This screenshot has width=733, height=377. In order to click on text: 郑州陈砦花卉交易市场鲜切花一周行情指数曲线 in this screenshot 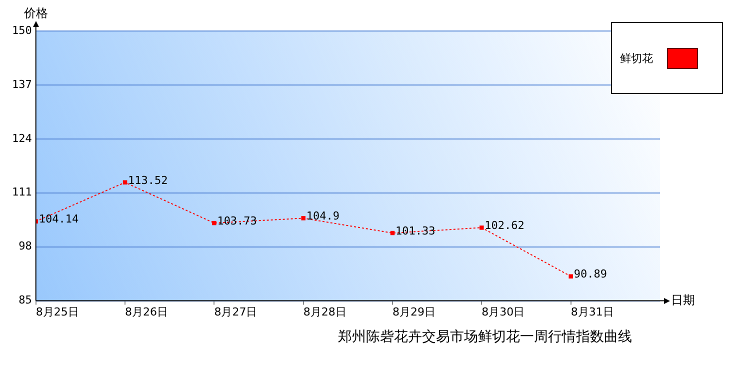, I will do `click(485, 337)`.